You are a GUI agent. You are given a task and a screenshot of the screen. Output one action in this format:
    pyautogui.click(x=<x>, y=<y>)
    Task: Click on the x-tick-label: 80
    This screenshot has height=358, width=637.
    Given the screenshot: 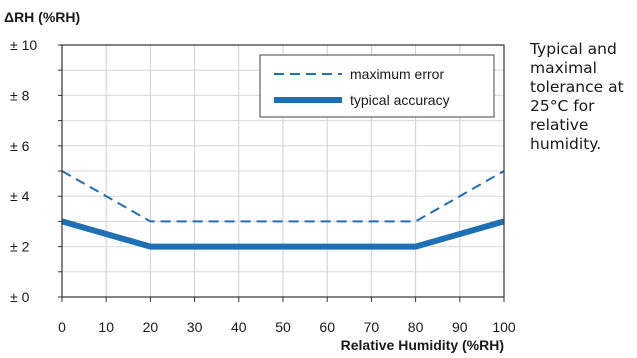 What is the action you would take?
    pyautogui.click(x=416, y=327)
    